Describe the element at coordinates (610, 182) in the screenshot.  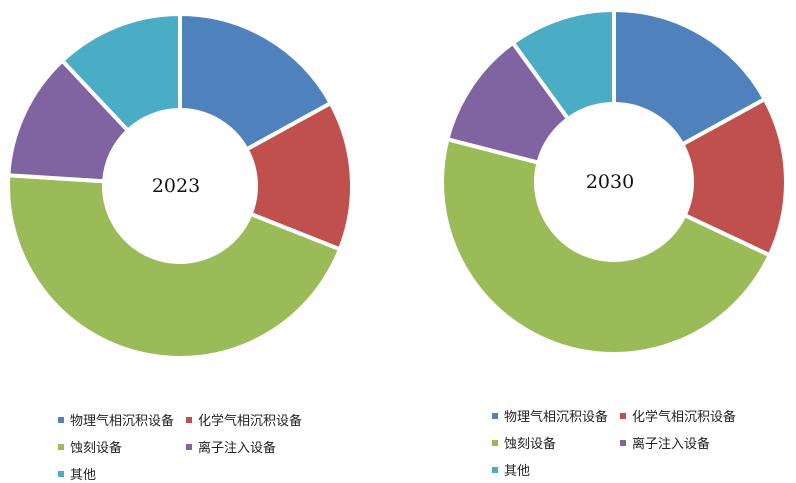
I see `center-label-2030: 2030` at that location.